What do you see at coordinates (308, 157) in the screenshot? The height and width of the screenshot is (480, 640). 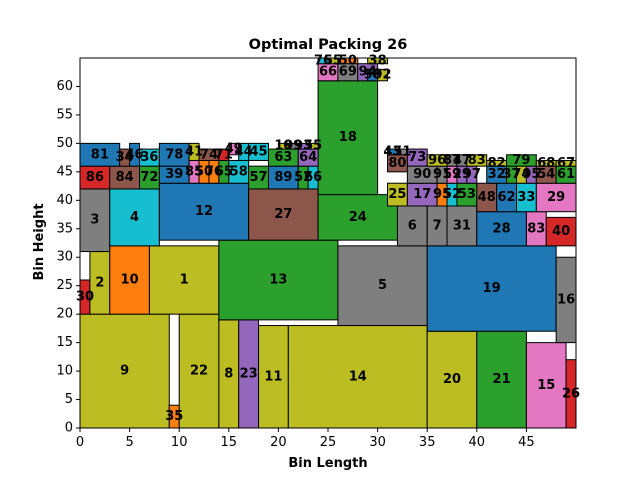 I see `rect-label-56: 64` at bounding box center [308, 157].